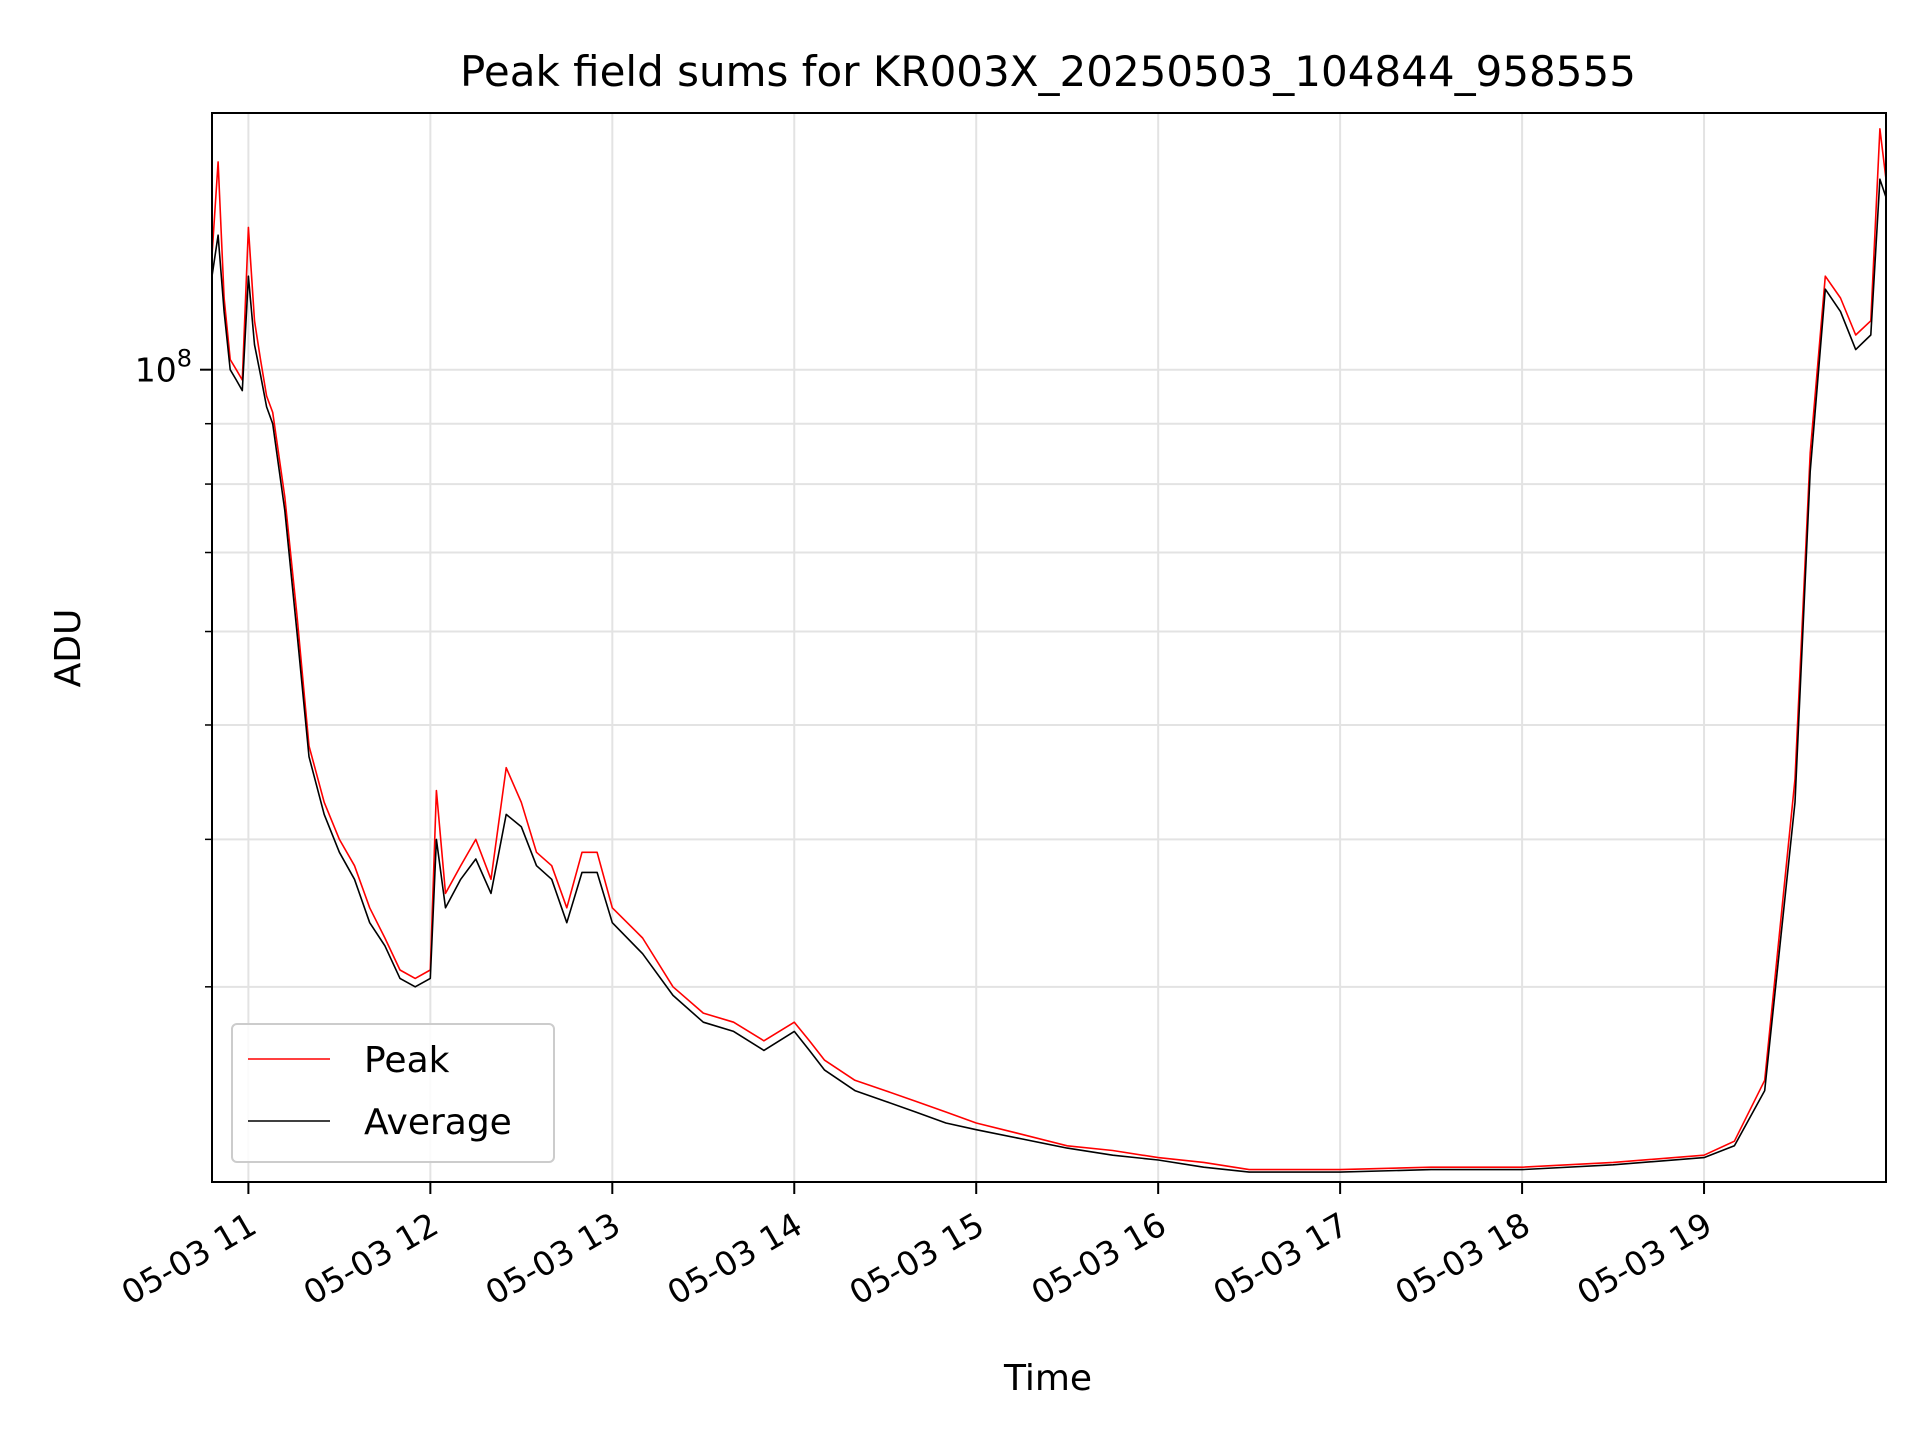  Describe the element at coordinates (438, 1122) in the screenshot. I see `legend-label-average: Average` at that location.